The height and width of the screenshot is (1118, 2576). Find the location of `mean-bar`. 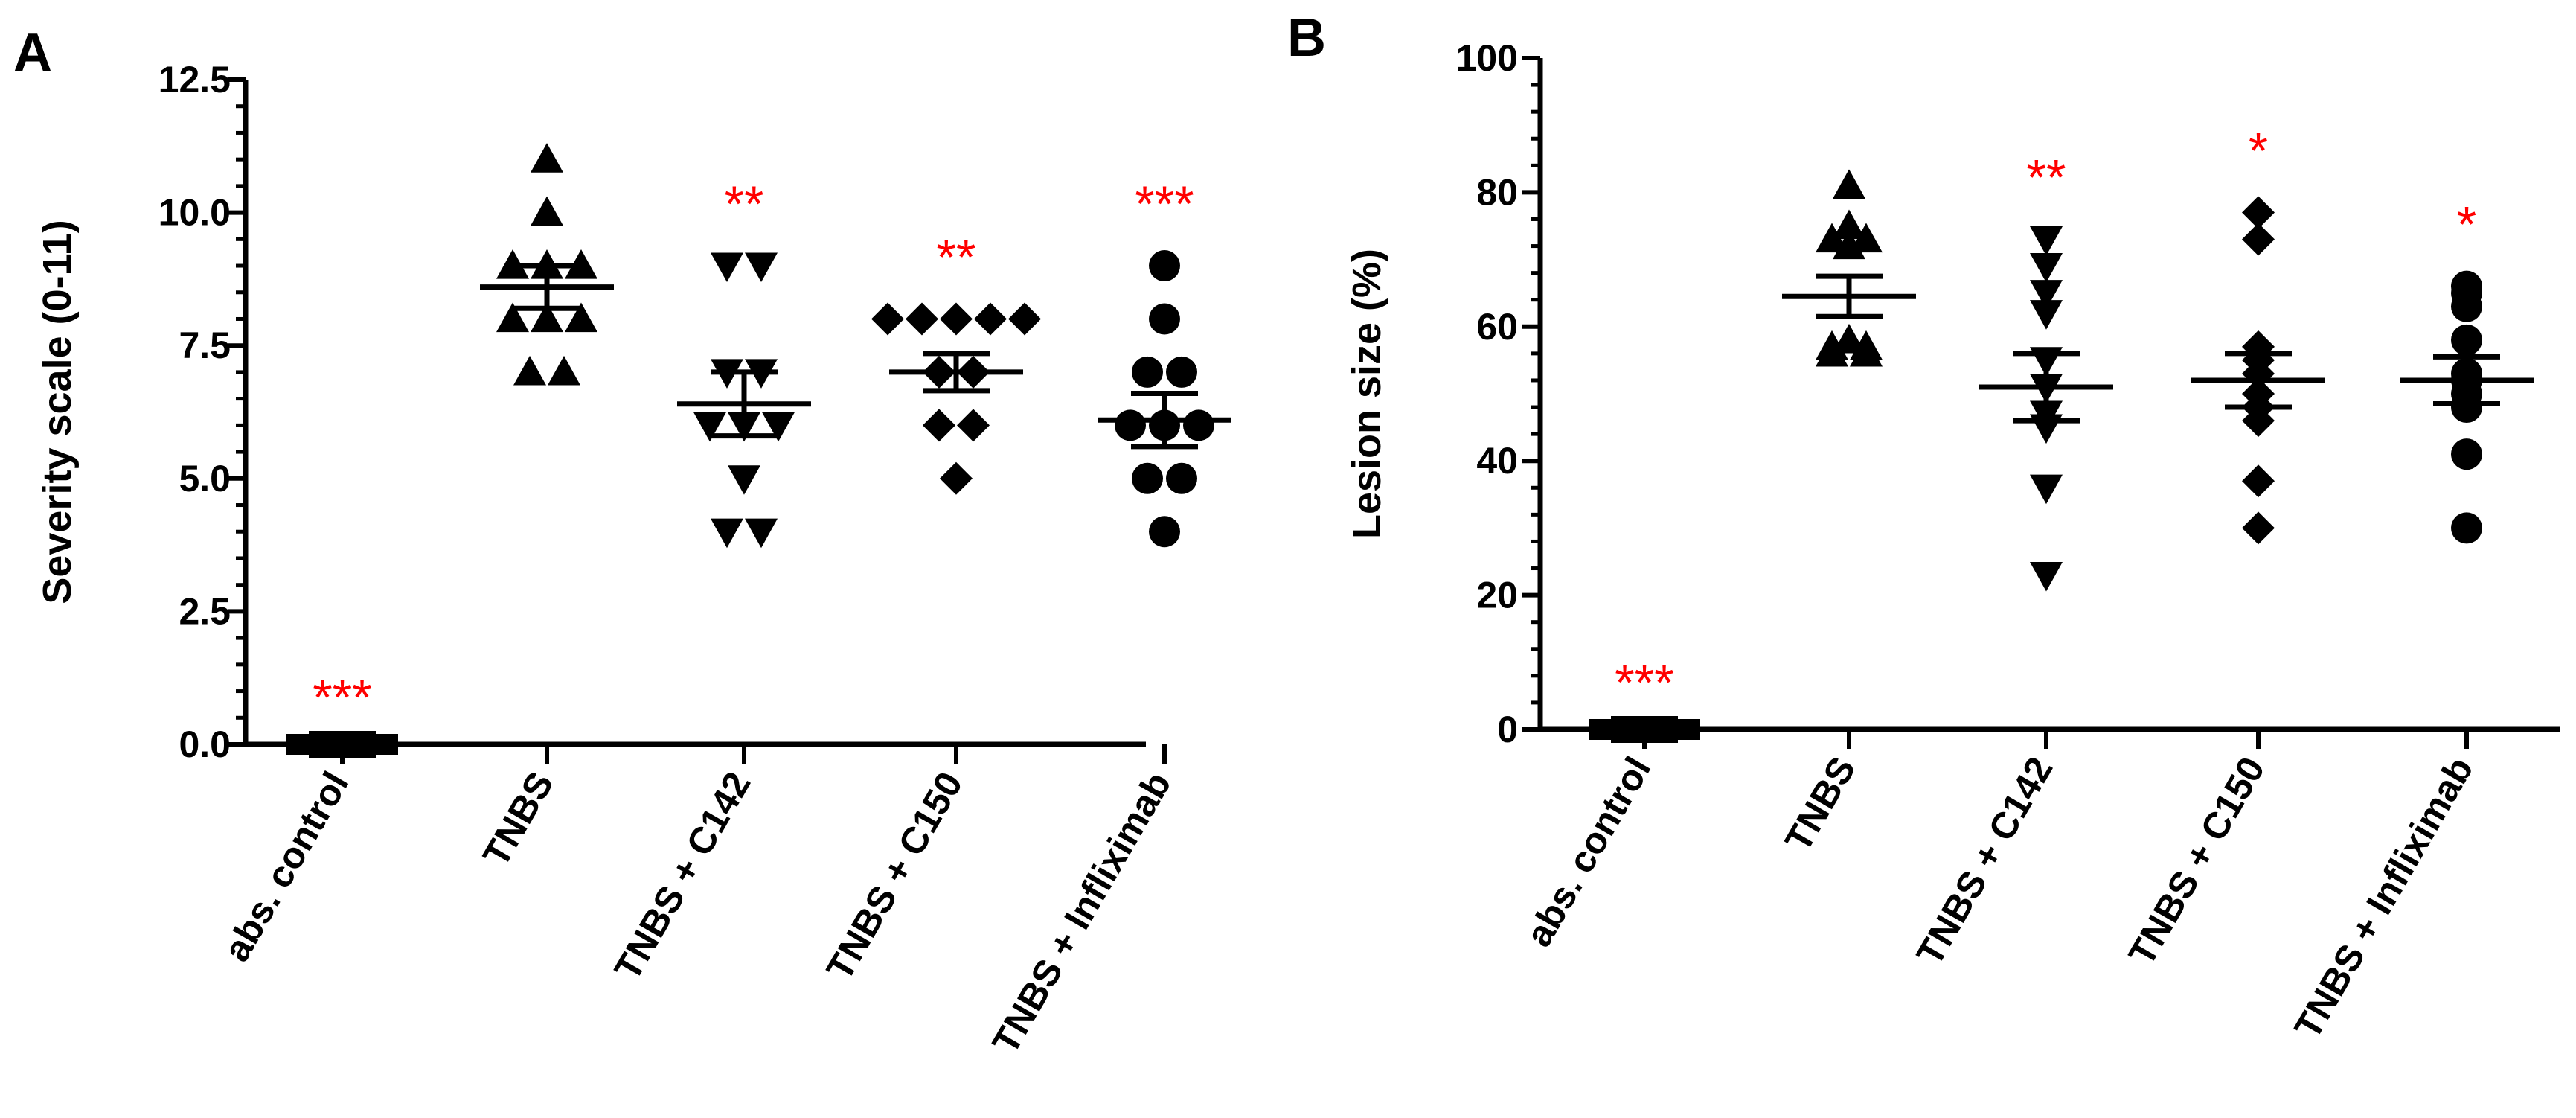

mean-bar is located at coordinates (1645, 729).